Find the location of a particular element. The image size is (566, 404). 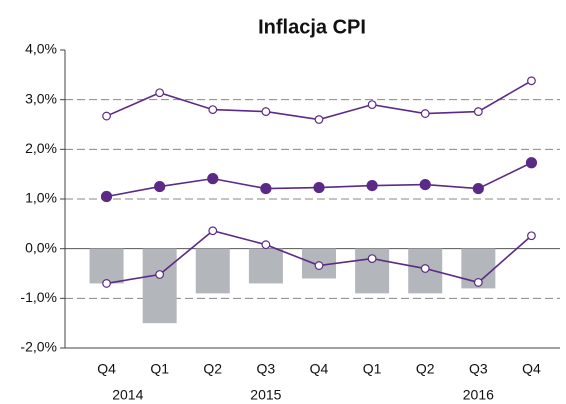

year-label: 2014 is located at coordinates (127, 395).